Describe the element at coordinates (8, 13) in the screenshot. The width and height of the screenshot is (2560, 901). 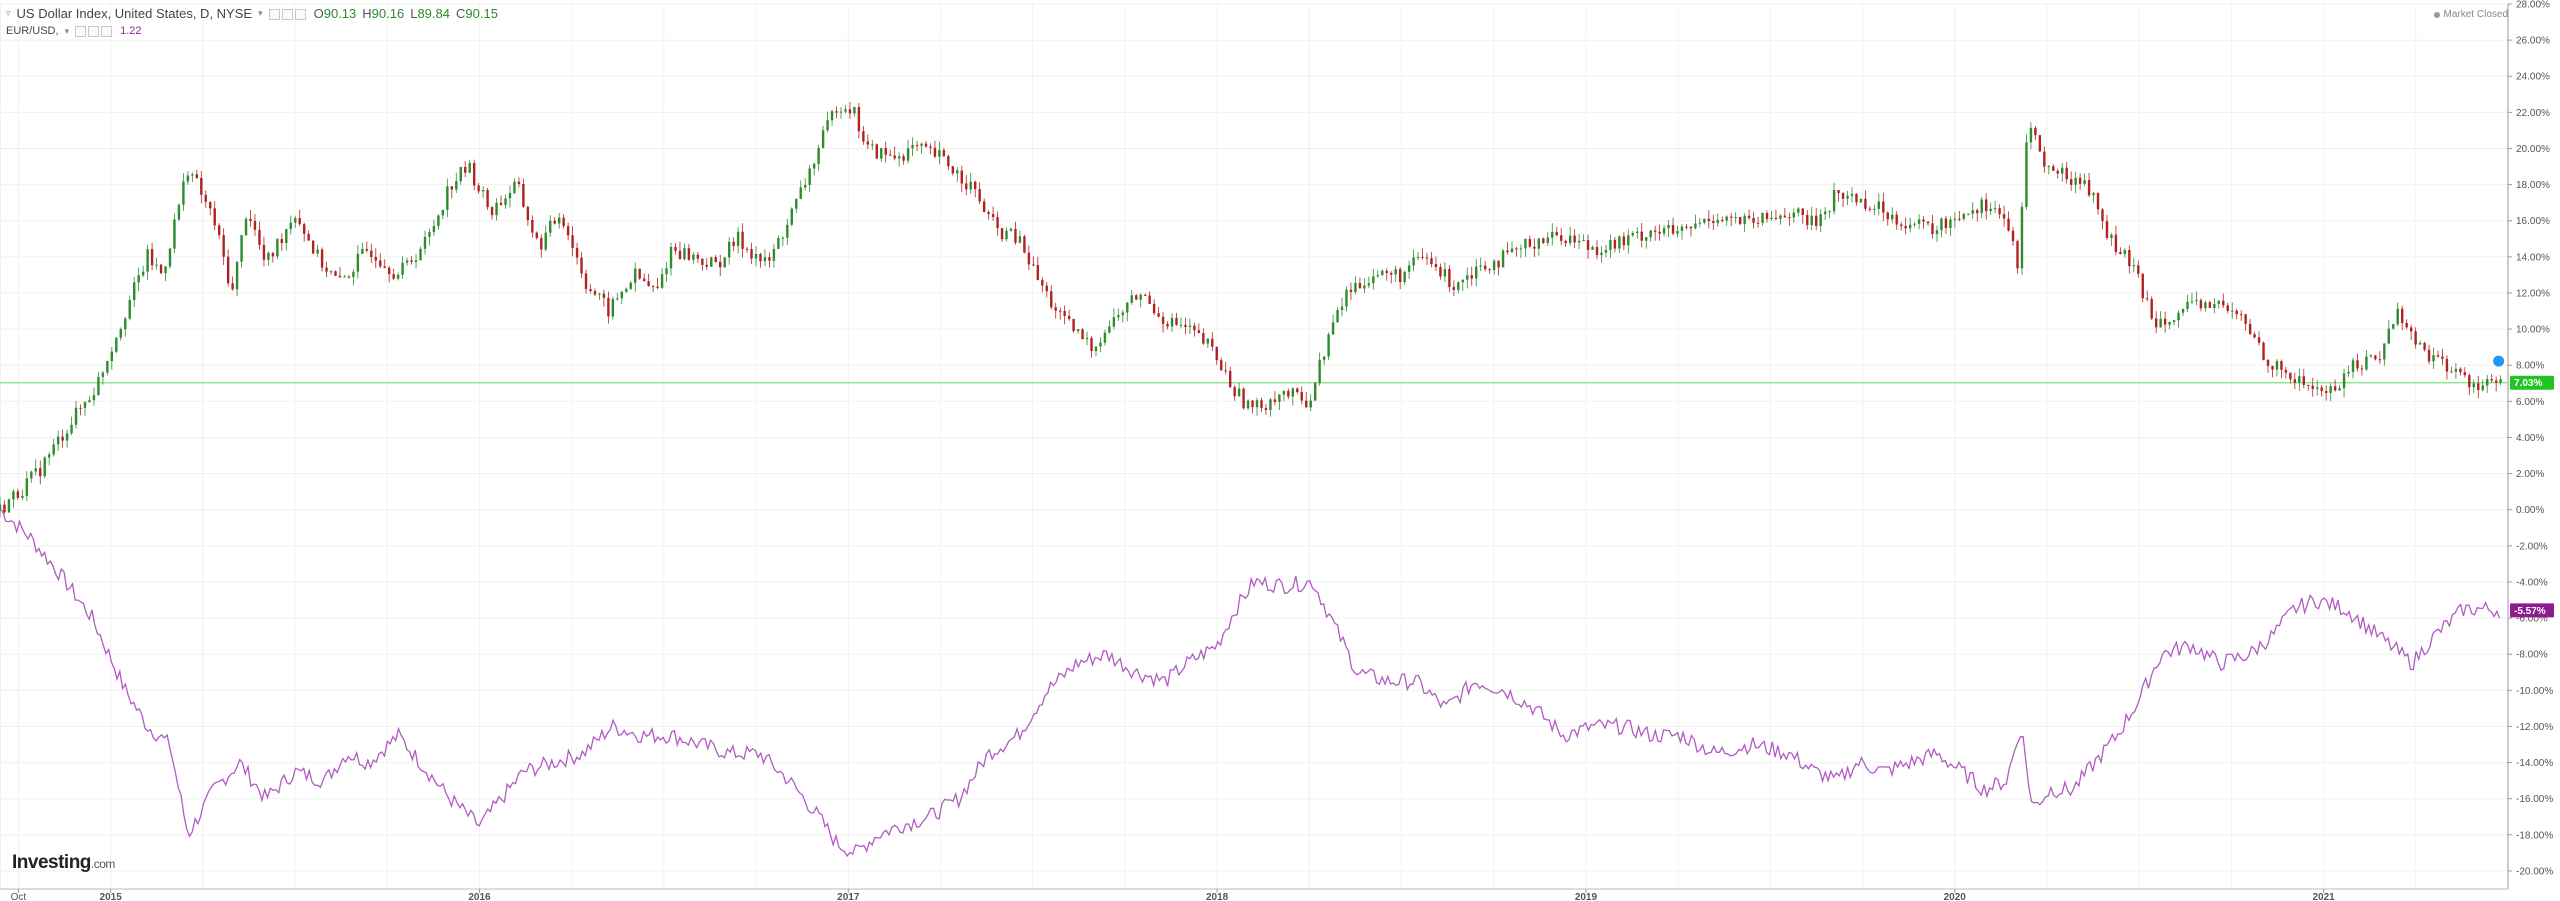
I see `collapse-icon: ▿` at that location.